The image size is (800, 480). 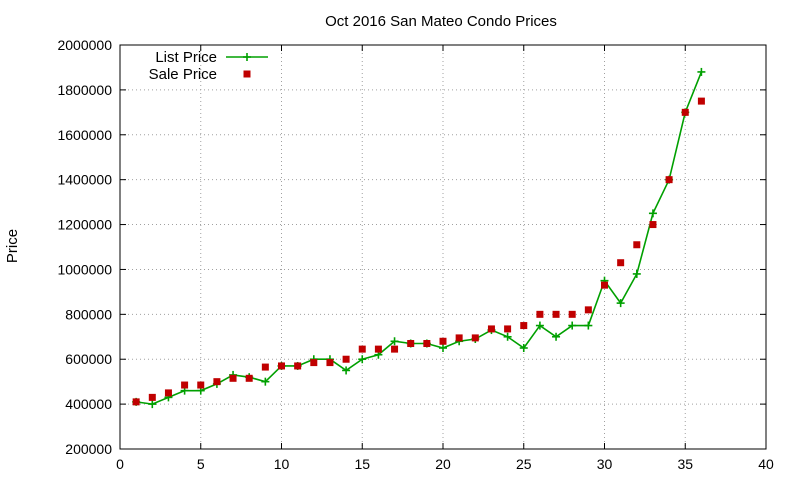 I want to click on y-tick-label: 1200000, so click(x=84, y=225).